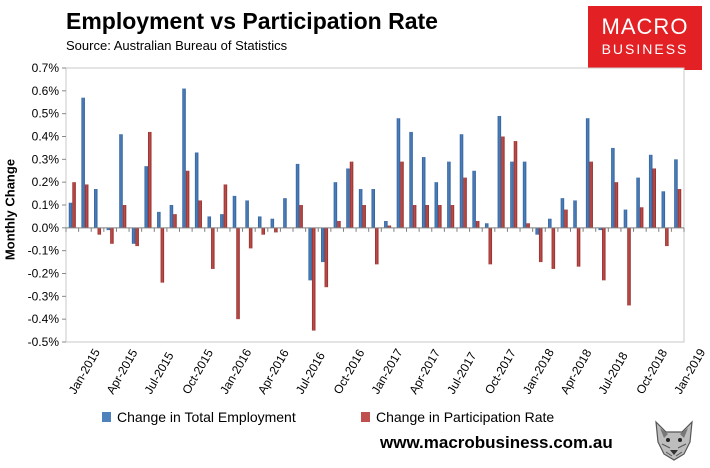 The image size is (710, 468). What do you see at coordinates (159, 219) in the screenshot?
I see `employment-bar-aug-2015` at bounding box center [159, 219].